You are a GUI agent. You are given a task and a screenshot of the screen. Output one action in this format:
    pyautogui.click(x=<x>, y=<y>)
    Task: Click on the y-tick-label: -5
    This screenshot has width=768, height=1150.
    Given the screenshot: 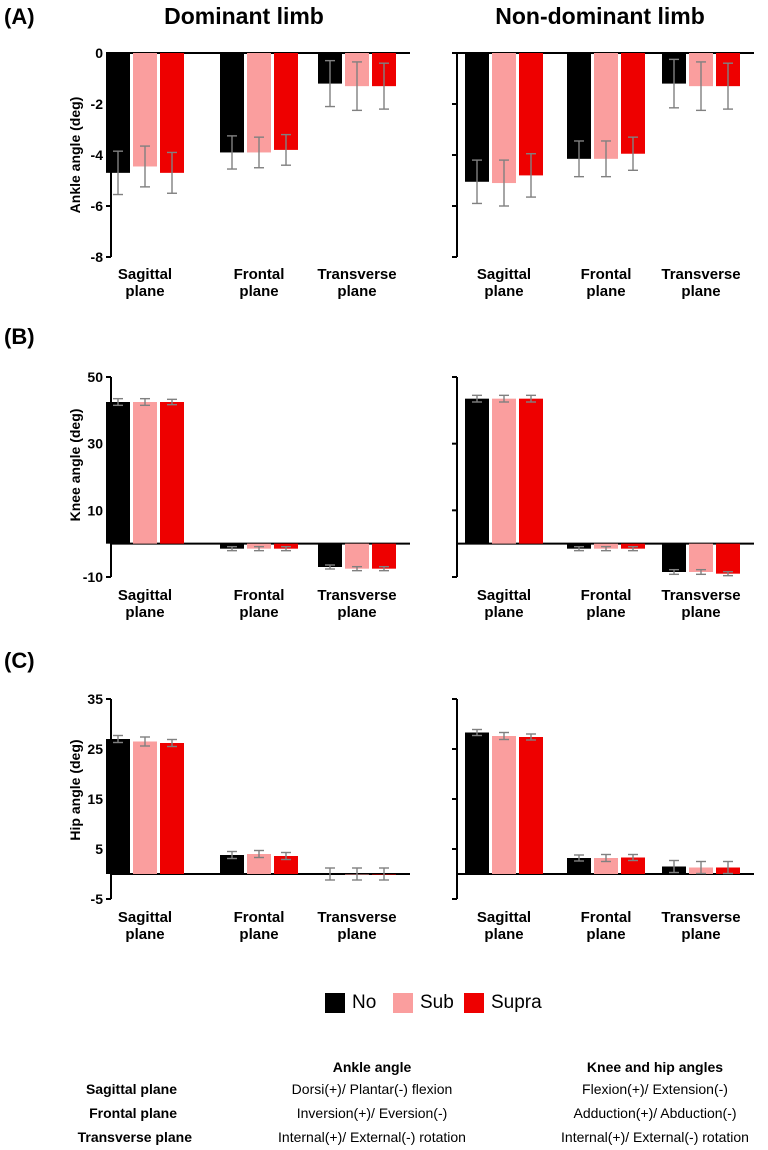 What is the action you would take?
    pyautogui.click(x=97, y=899)
    